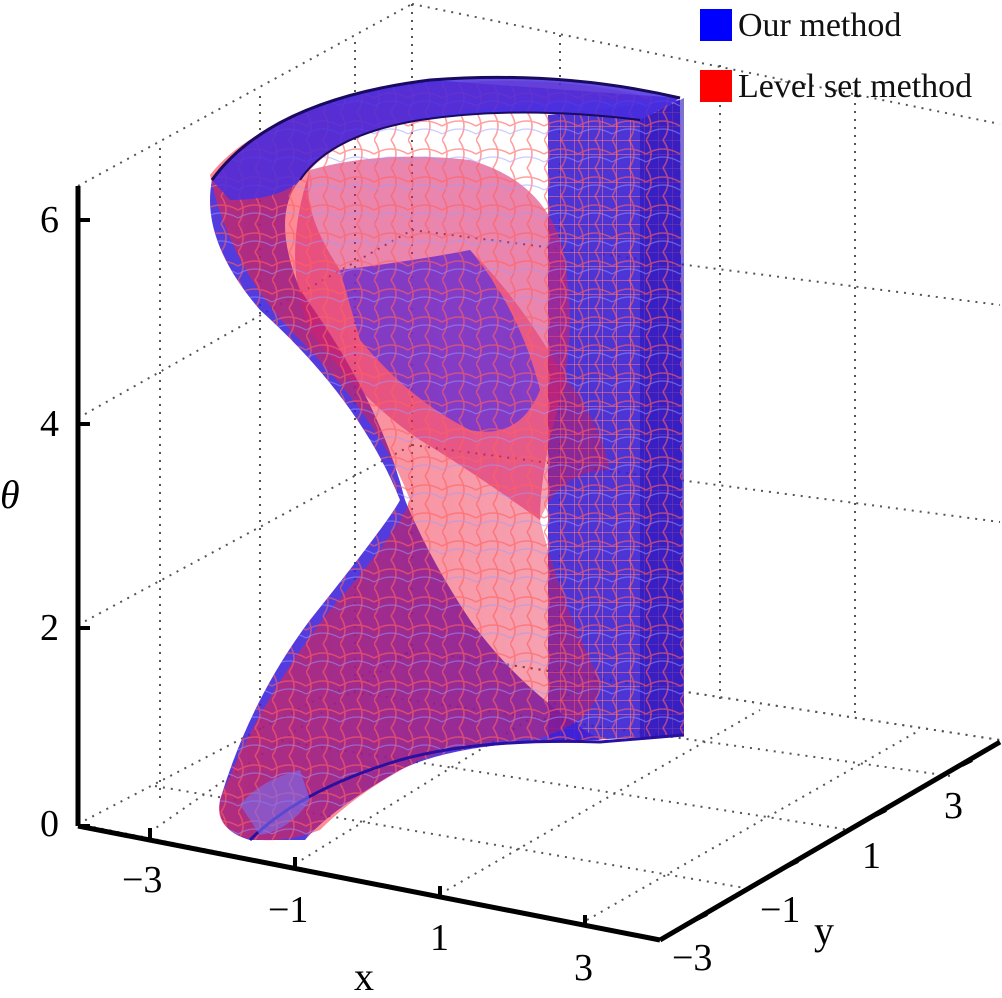  I want to click on y-tick-label: −3, so click(692, 958).